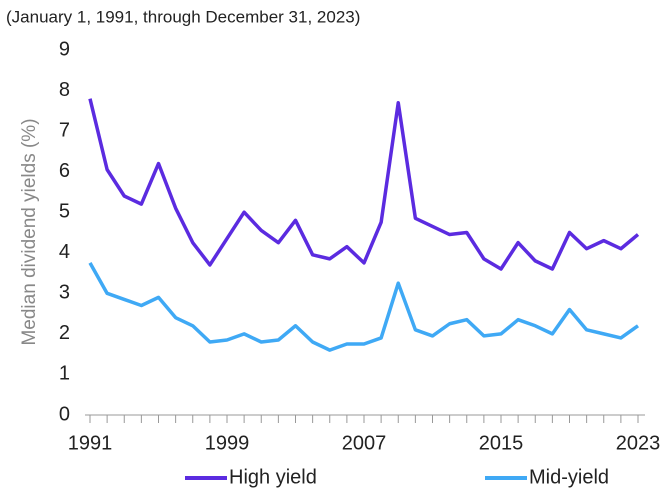 The height and width of the screenshot is (492, 666). Describe the element at coordinates (227, 443) in the screenshot. I see `x-tick-label: 1999` at that location.